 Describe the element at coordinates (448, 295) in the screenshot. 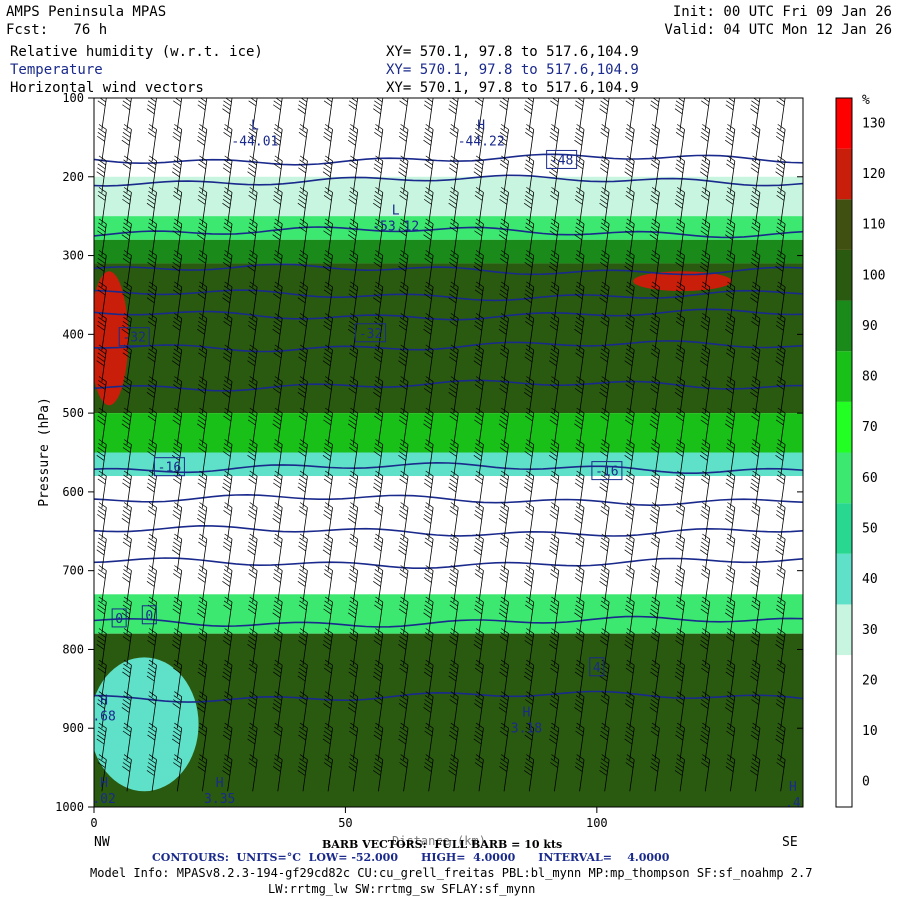

I see `temp-contour--32` at that location.